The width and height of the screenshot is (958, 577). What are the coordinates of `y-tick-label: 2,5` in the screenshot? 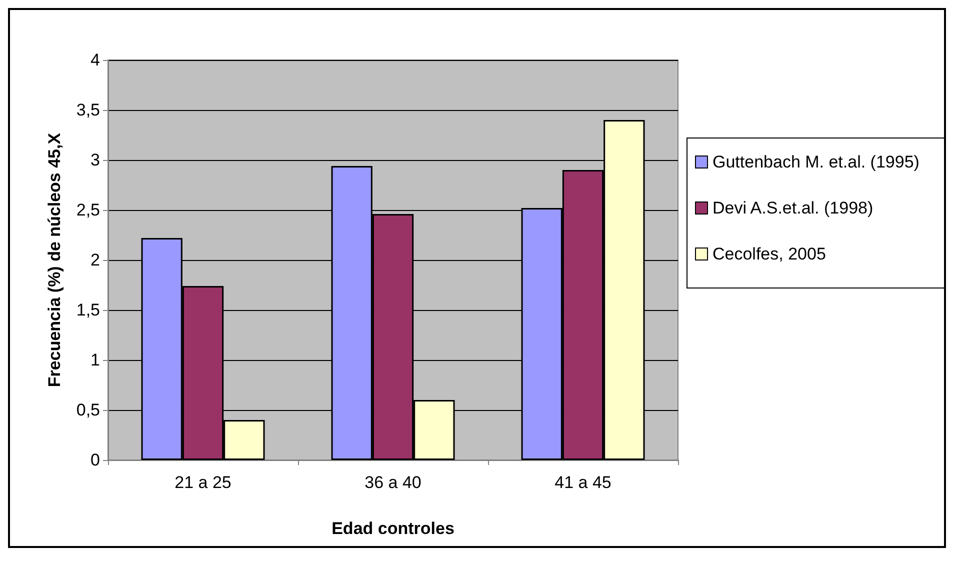 It's located at (88, 210).